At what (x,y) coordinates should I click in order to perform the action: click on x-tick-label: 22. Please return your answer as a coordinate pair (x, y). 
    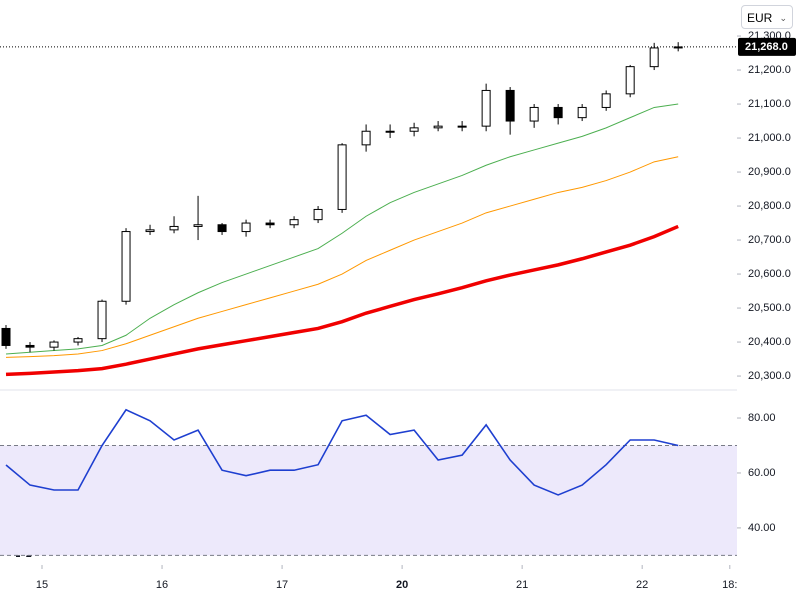
    Looking at the image, I should click on (642, 585).